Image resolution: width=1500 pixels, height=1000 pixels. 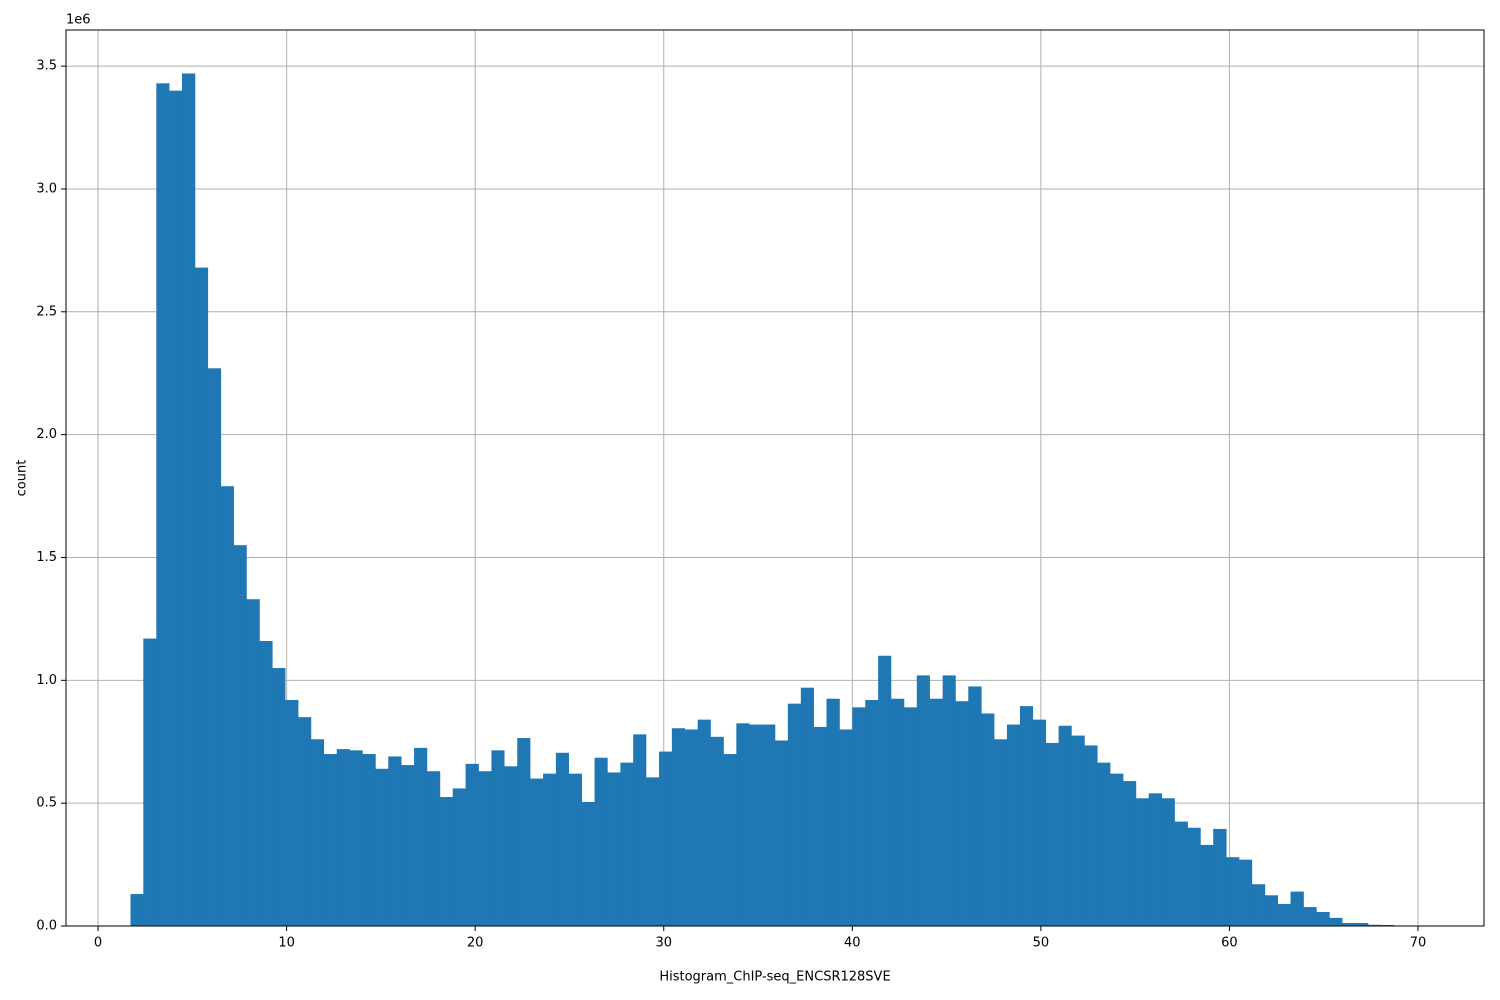 What do you see at coordinates (46, 66) in the screenshot?
I see `y-tick-label: 3.5` at bounding box center [46, 66].